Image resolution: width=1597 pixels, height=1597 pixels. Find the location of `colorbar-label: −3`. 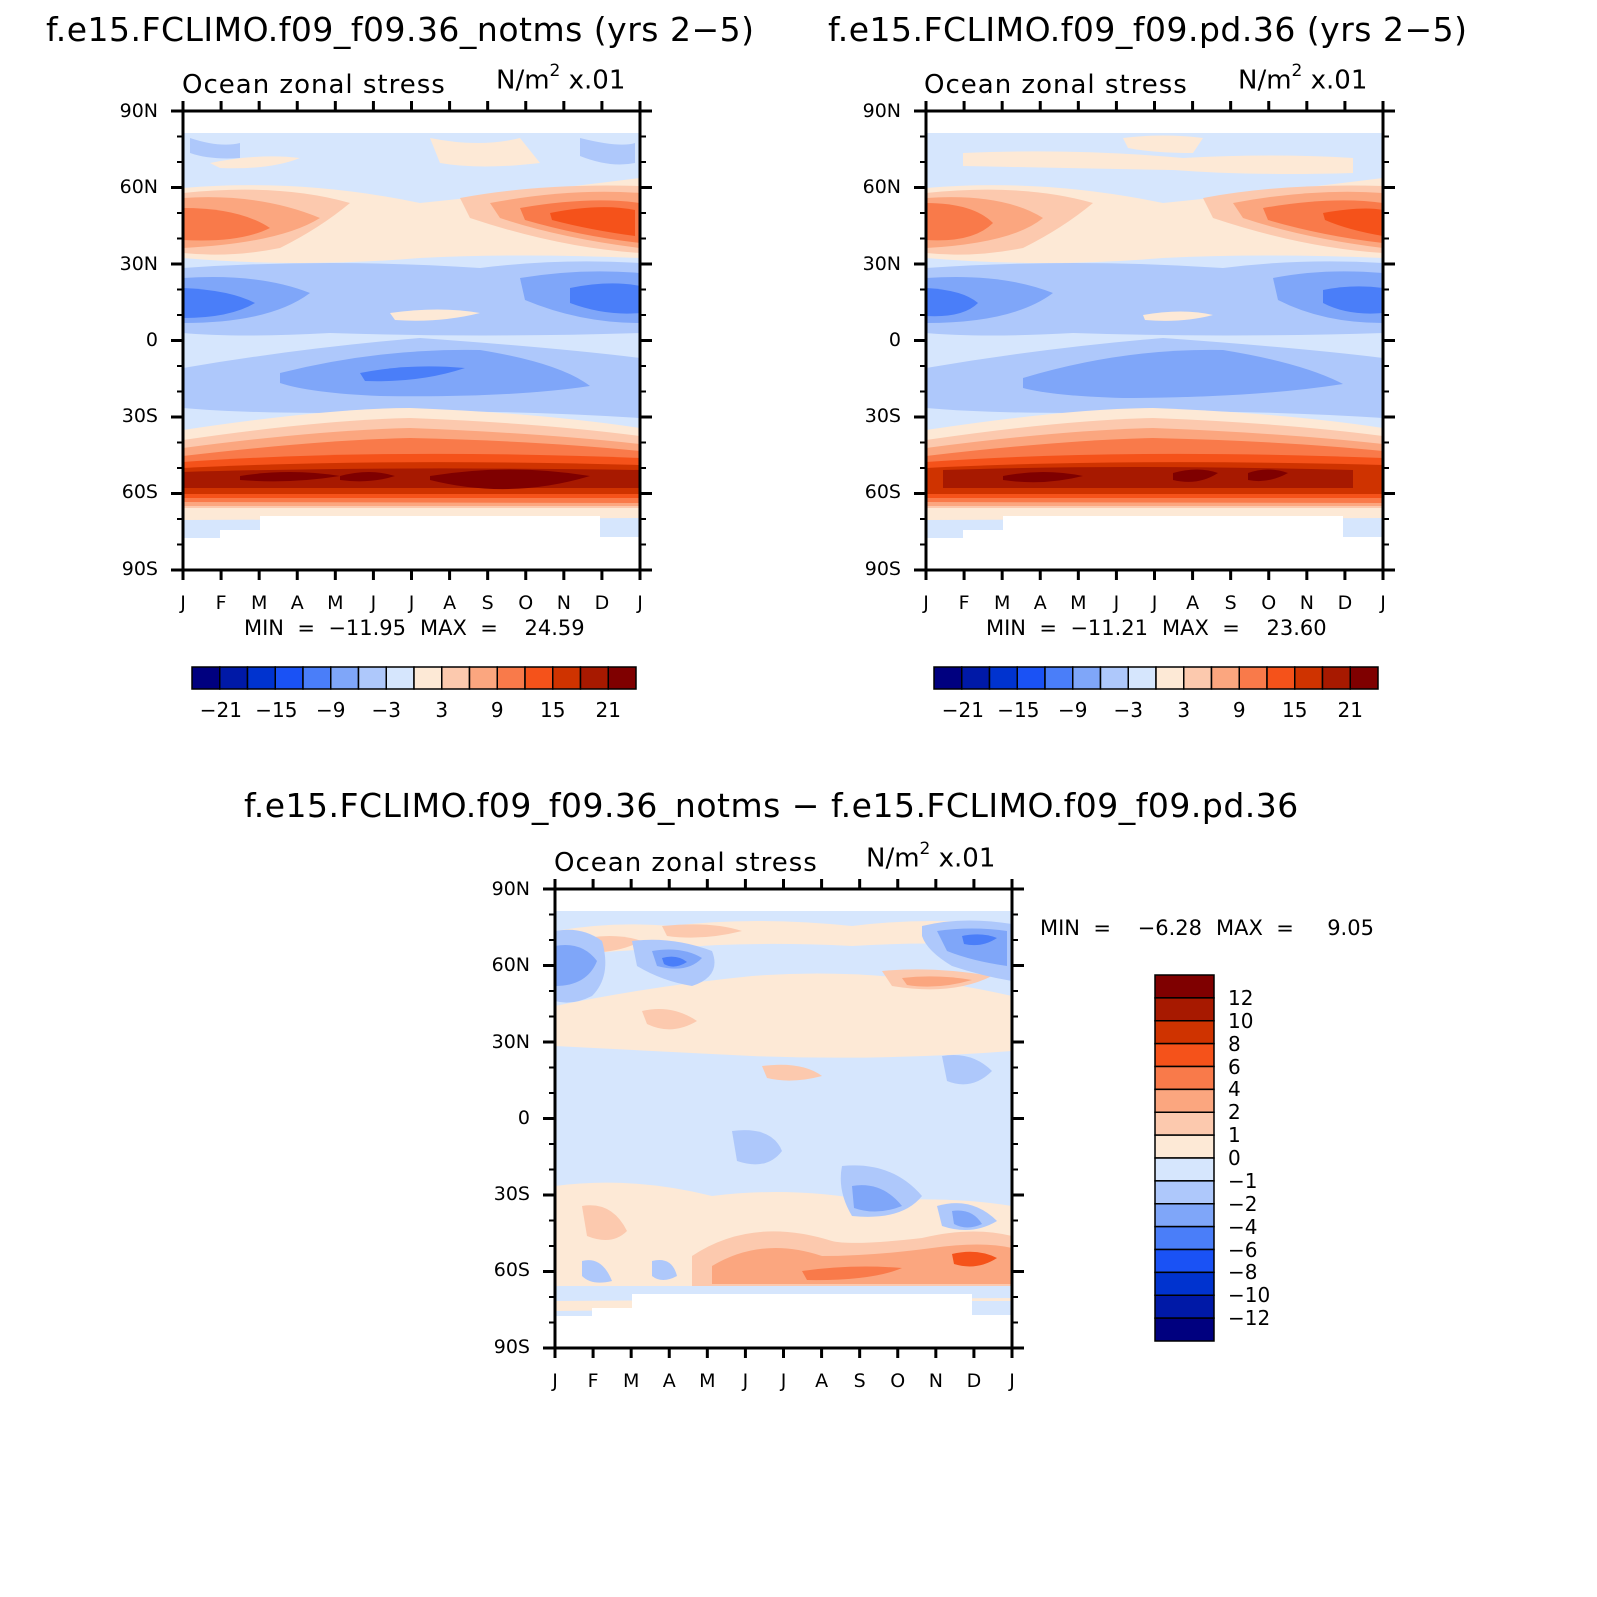

colorbar-label: −3 is located at coordinates (1128, 710).